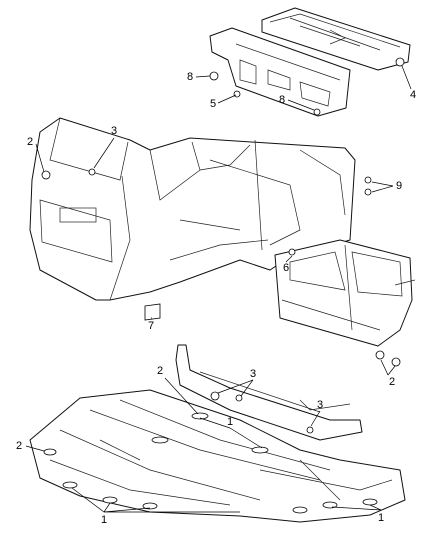  Describe the element at coordinates (151, 326) in the screenshot. I see `callout-label: 7` at that location.